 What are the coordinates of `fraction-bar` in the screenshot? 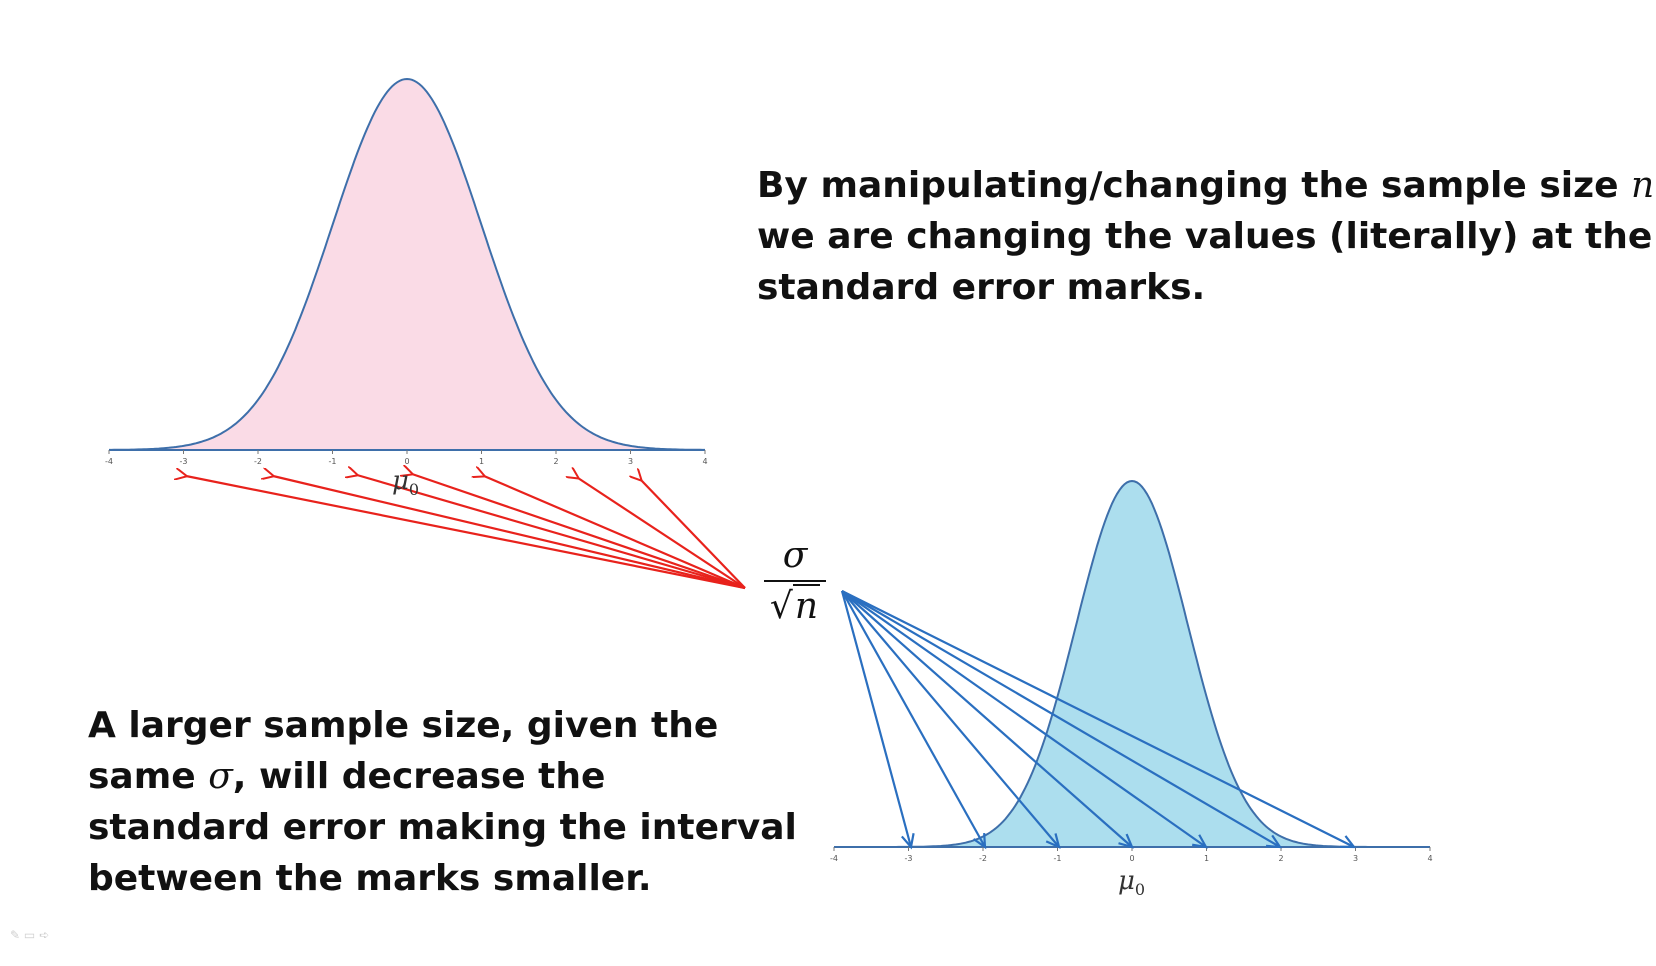 It's located at (795, 581).